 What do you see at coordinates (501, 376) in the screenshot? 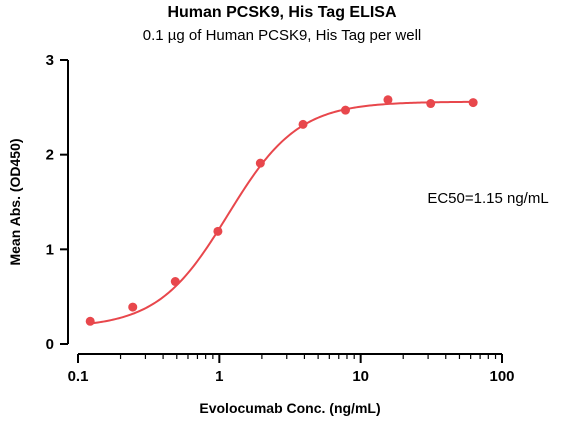
I see `x-tick-label: 100` at bounding box center [501, 376].